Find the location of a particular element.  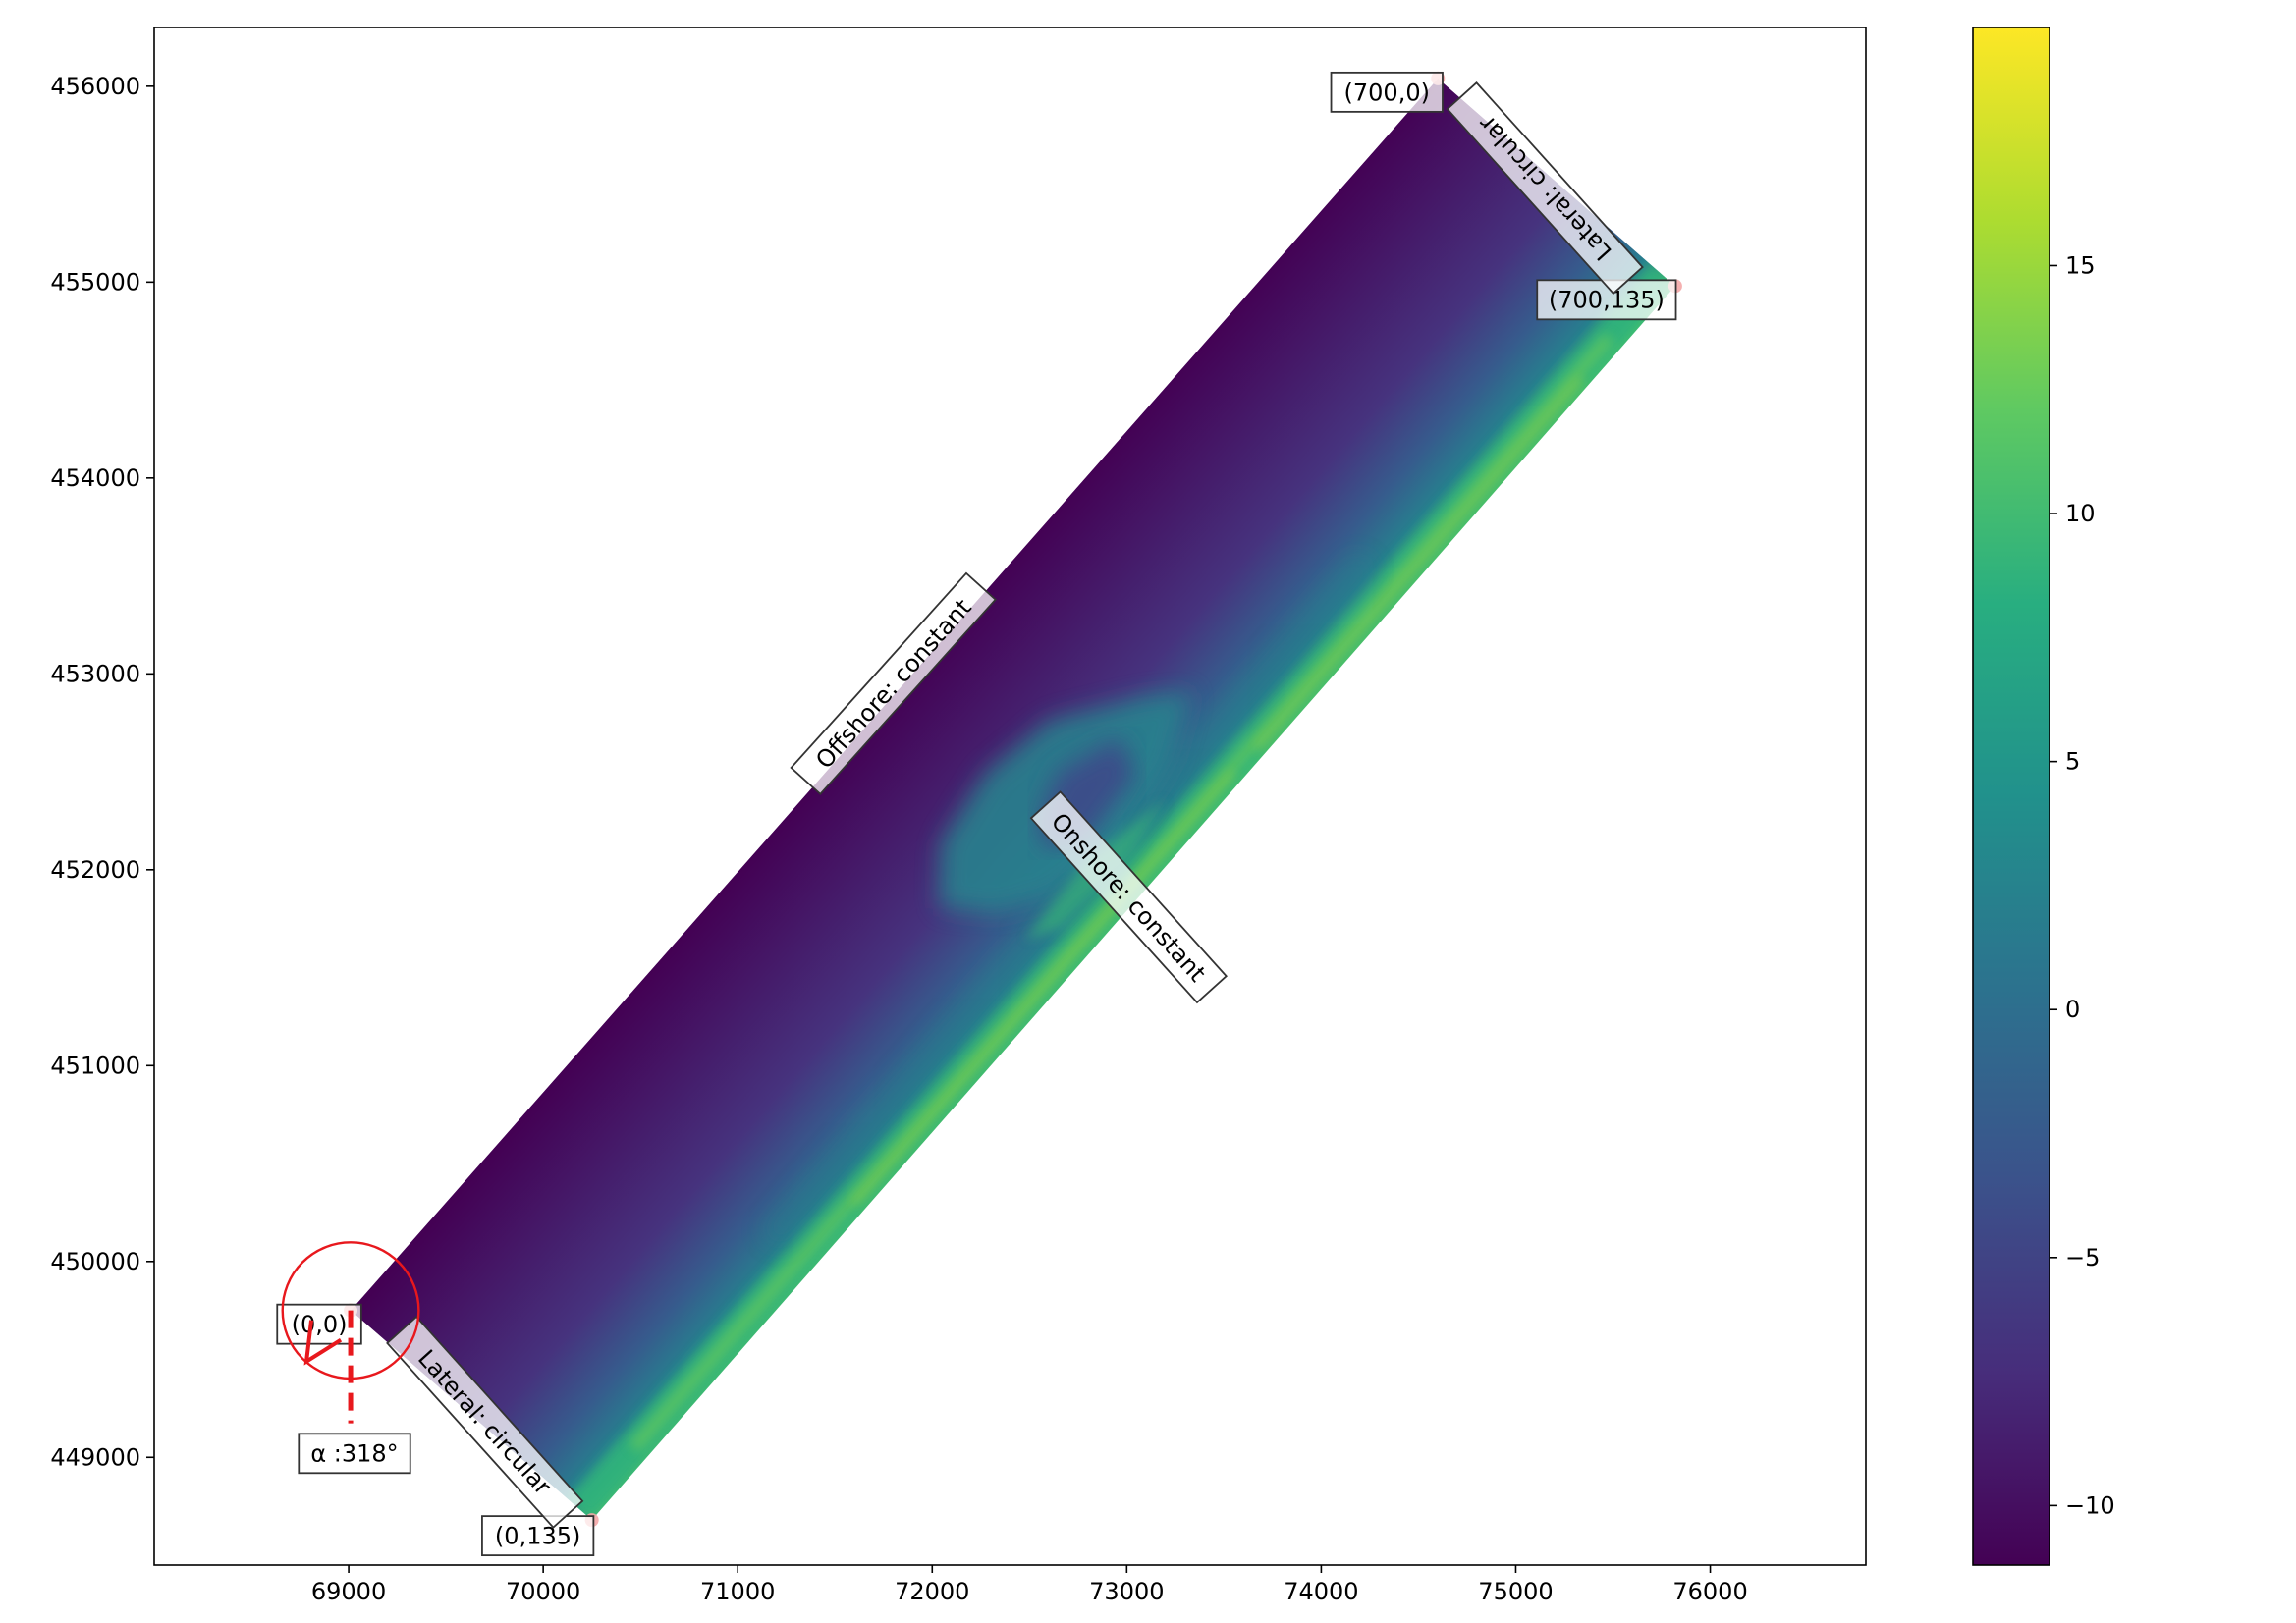

angle-label-box is located at coordinates (354, 1454).